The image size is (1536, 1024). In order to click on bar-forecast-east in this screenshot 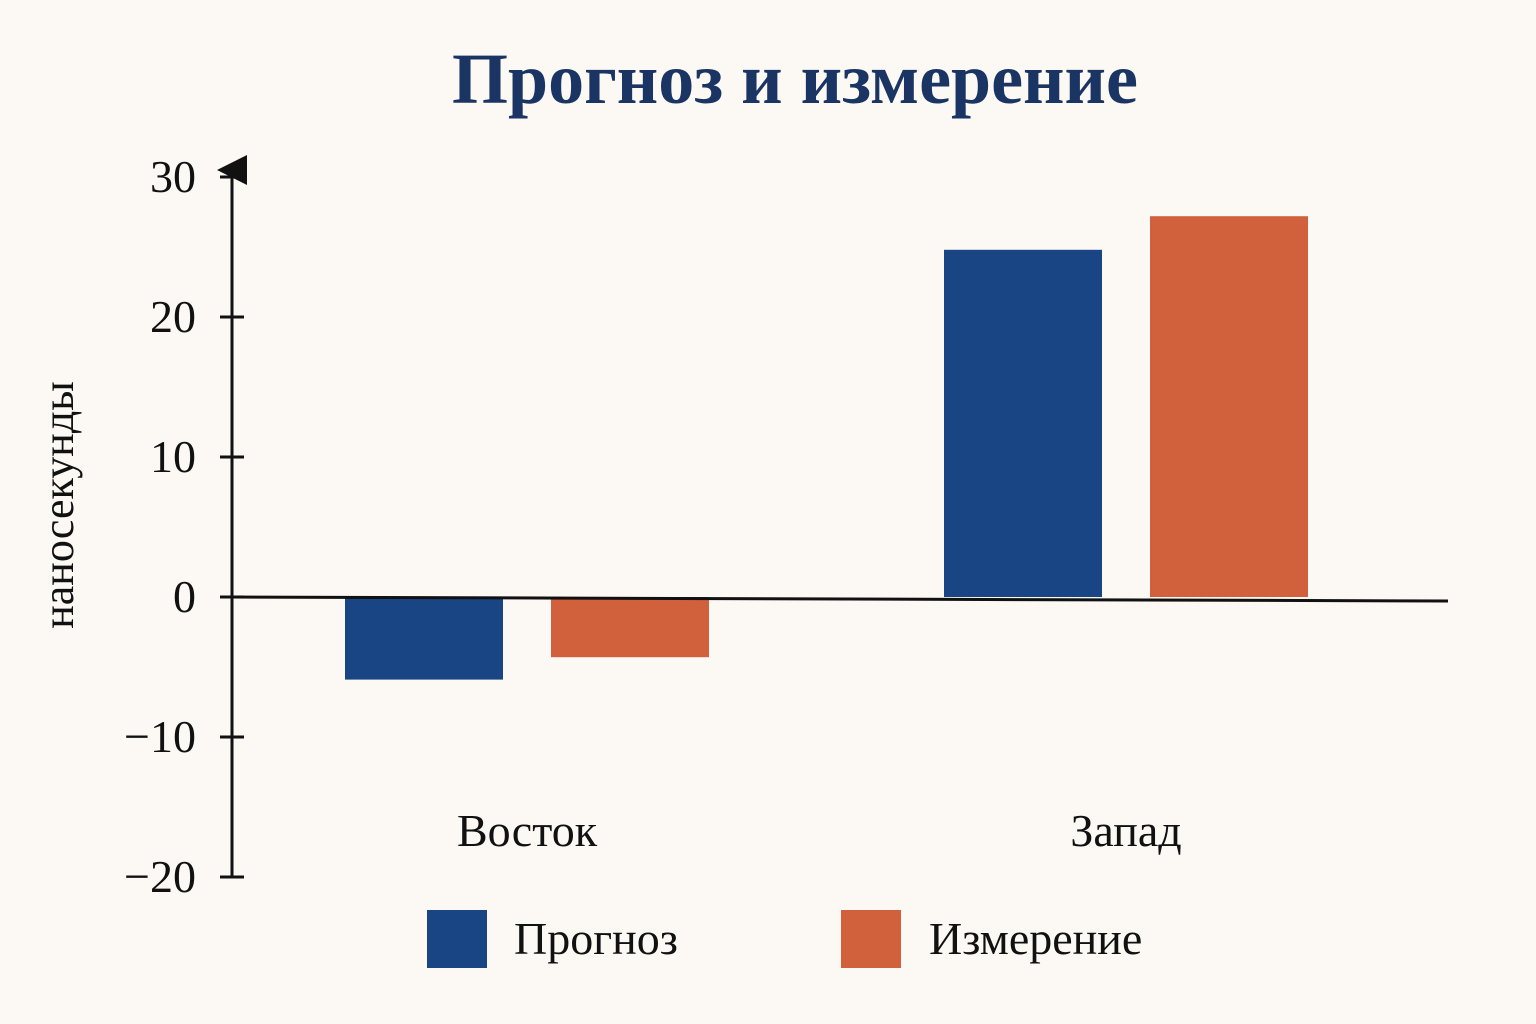, I will do `click(424, 638)`.